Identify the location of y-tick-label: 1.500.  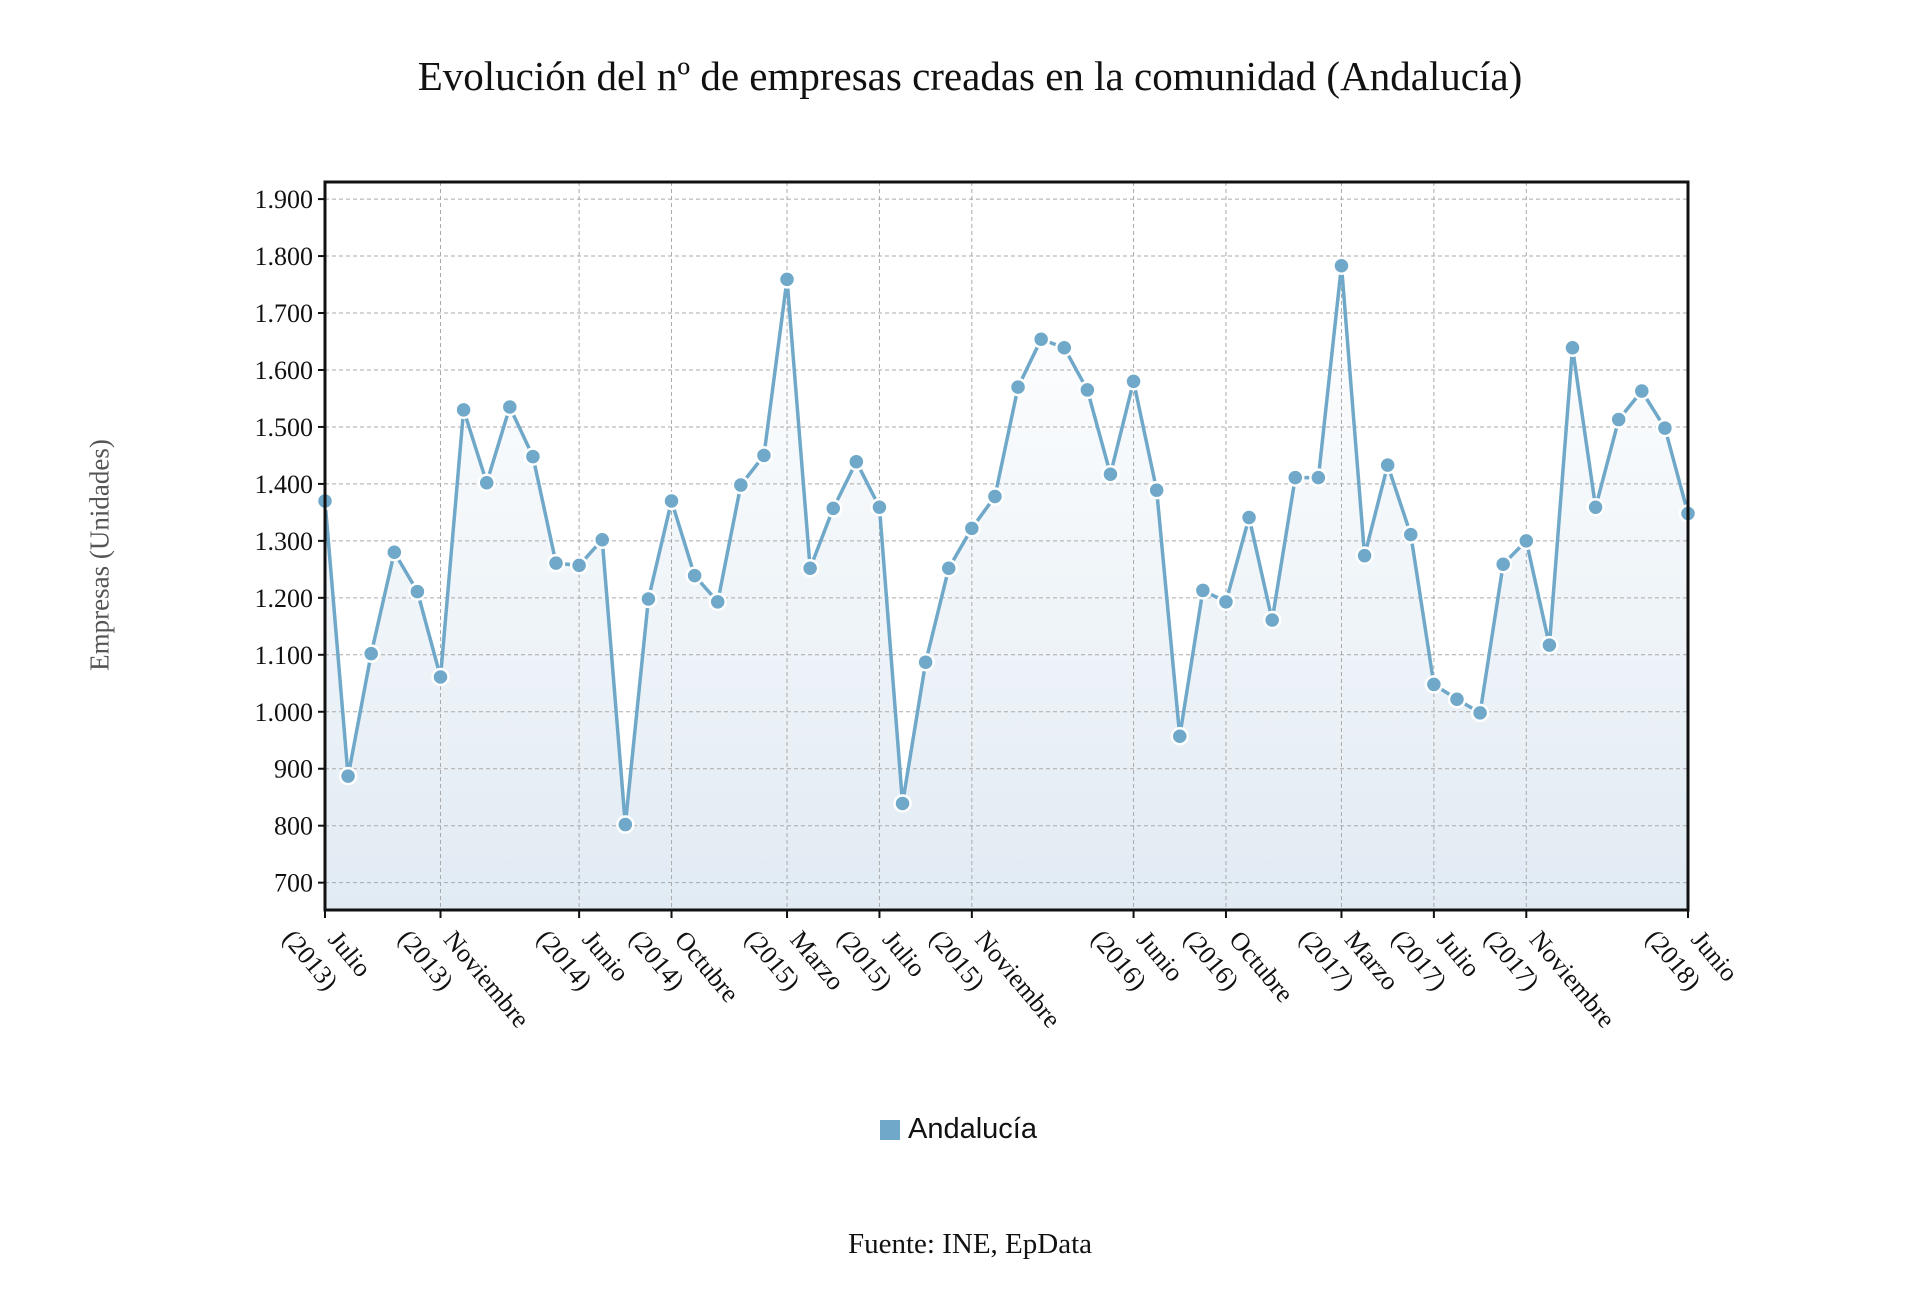
(284, 427).